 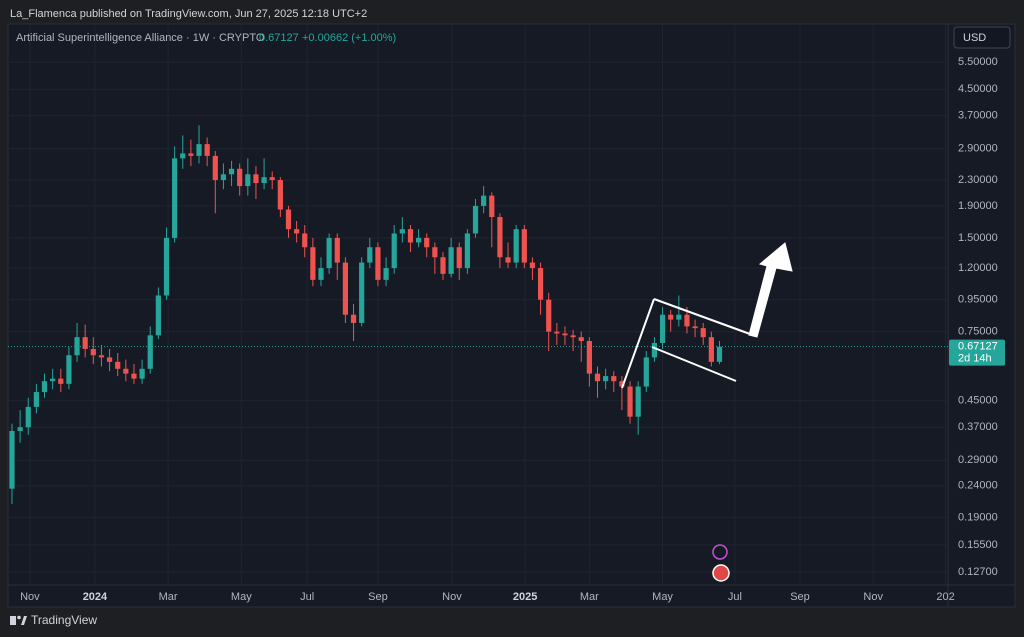 What do you see at coordinates (978, 268) in the screenshot?
I see `y-tick-label: 1.20000` at bounding box center [978, 268].